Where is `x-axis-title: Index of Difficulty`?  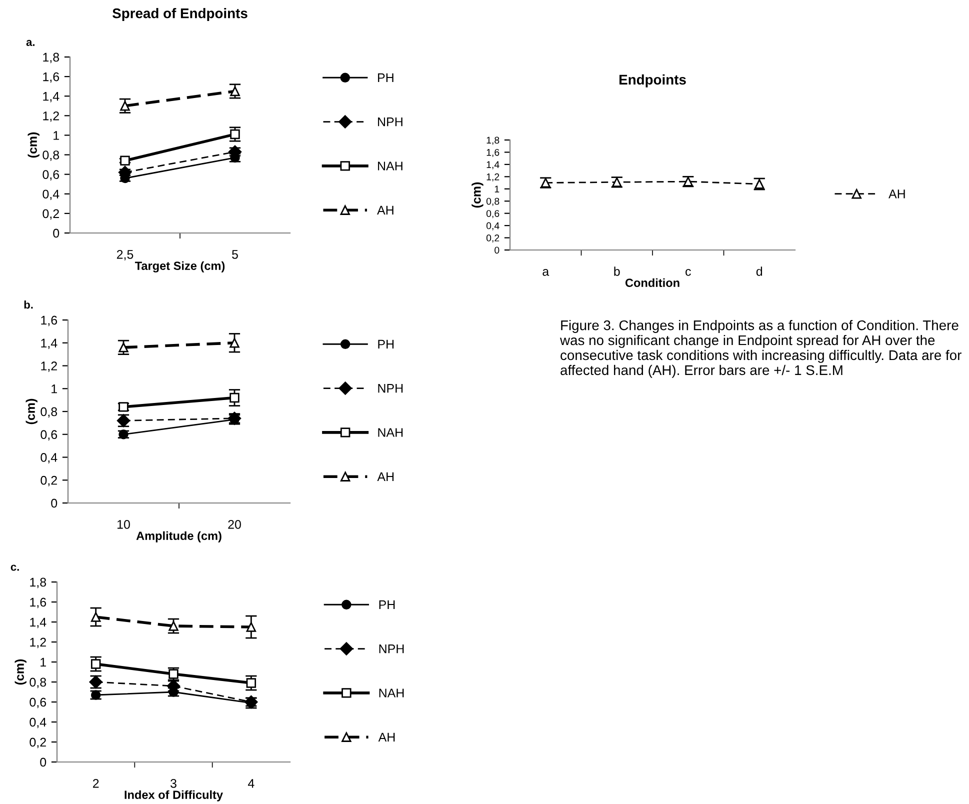
x-axis-title: Index of Difficulty is located at coordinates (173, 796).